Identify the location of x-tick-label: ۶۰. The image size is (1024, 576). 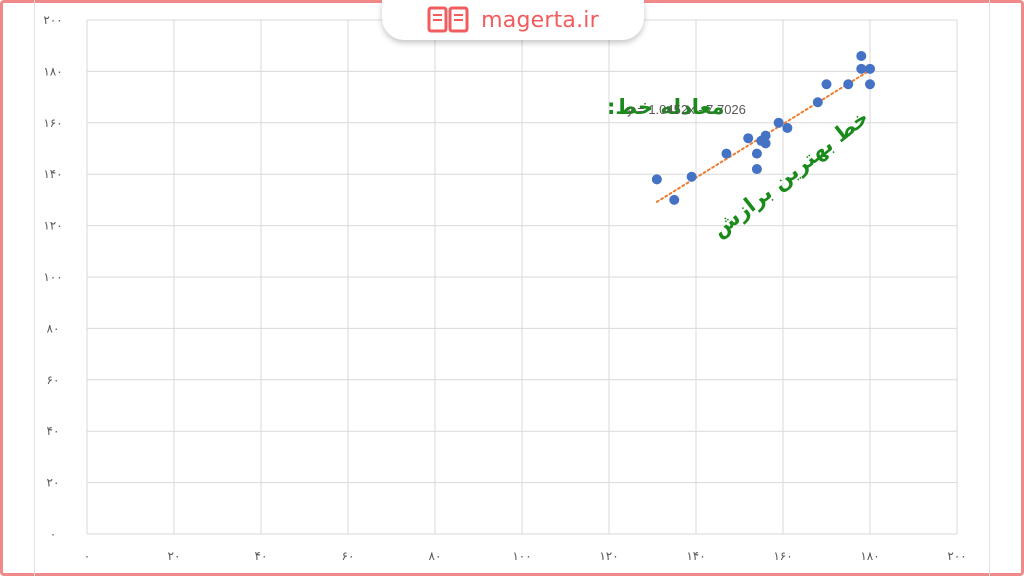
(348, 556).